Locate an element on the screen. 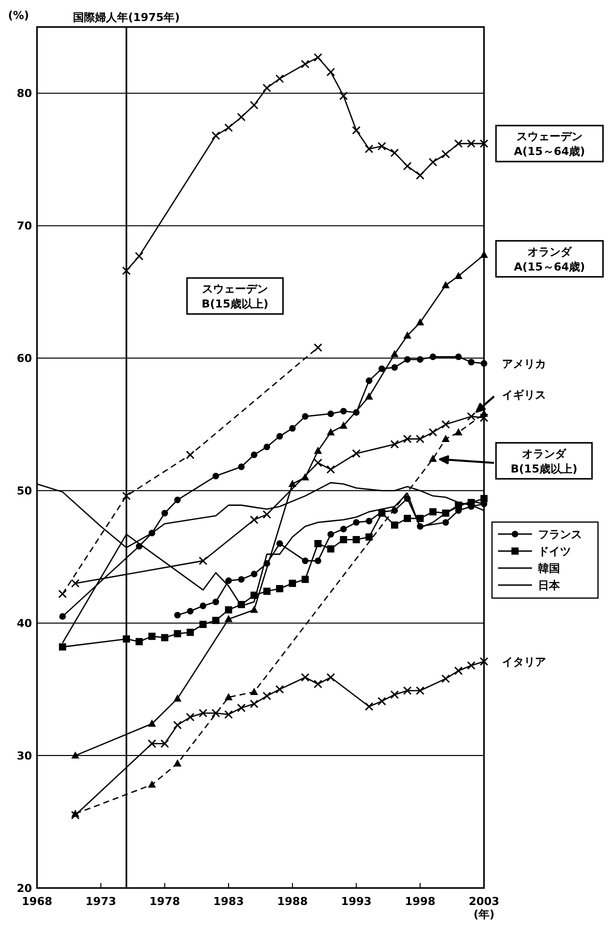  ref-line-label: 国際婦人年(1975年) is located at coordinates (126, 17).